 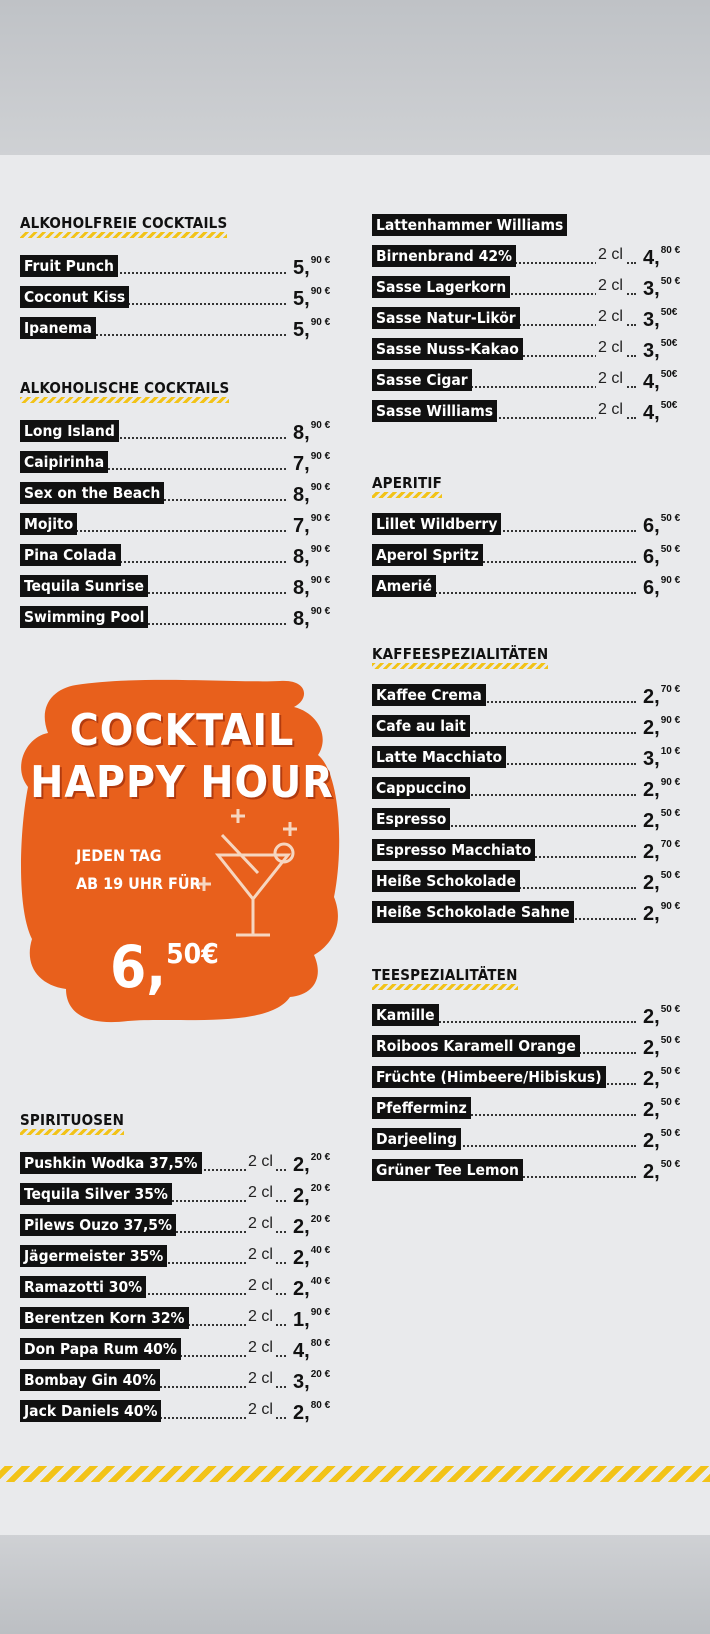 I want to click on item-name: Cappuccino, so click(x=421, y=788).